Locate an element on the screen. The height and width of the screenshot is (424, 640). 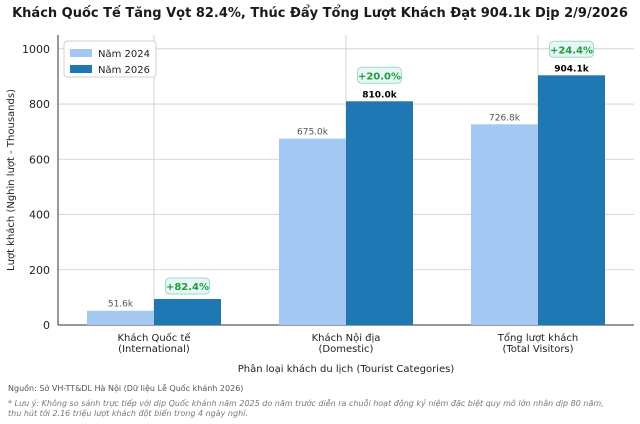
x-tick-label: Khách Nội địa is located at coordinates (346, 338).